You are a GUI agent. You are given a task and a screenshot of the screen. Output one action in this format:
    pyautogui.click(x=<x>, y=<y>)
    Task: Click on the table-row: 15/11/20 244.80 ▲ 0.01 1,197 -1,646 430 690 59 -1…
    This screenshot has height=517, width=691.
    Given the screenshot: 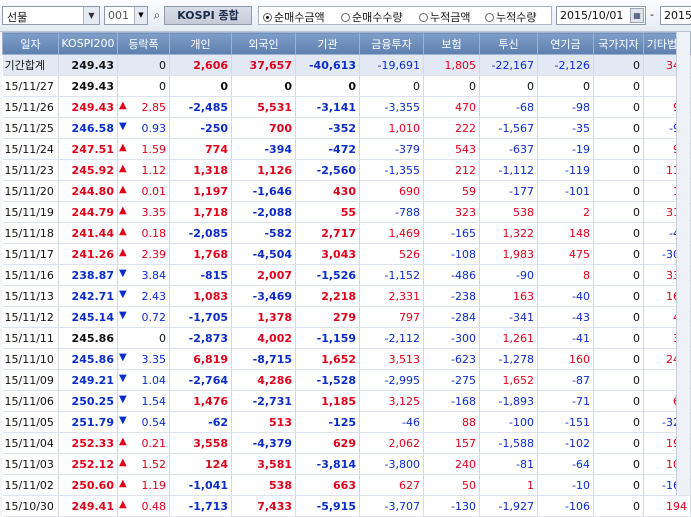 What is the action you would take?
    pyautogui.click(x=346, y=191)
    